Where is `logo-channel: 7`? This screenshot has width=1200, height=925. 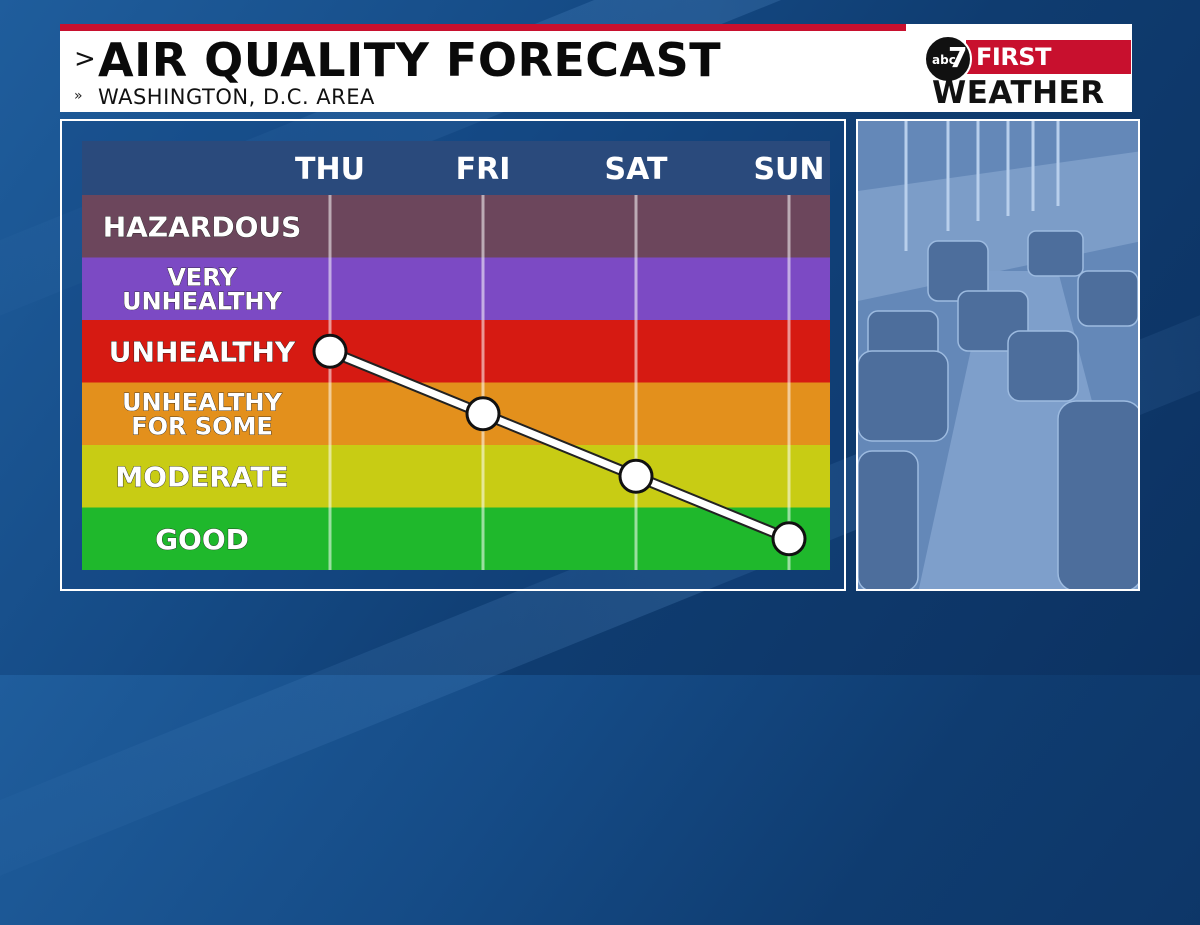
logo-channel: 7 is located at coordinates (958, 57).